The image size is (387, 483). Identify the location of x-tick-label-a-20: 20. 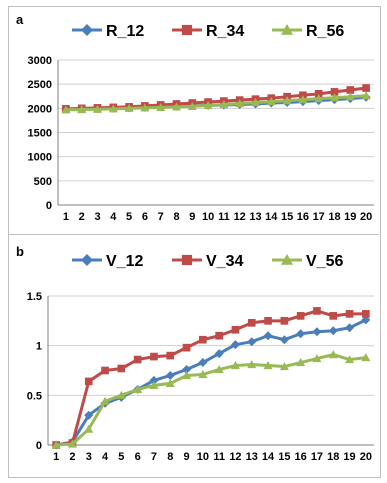
(366, 217).